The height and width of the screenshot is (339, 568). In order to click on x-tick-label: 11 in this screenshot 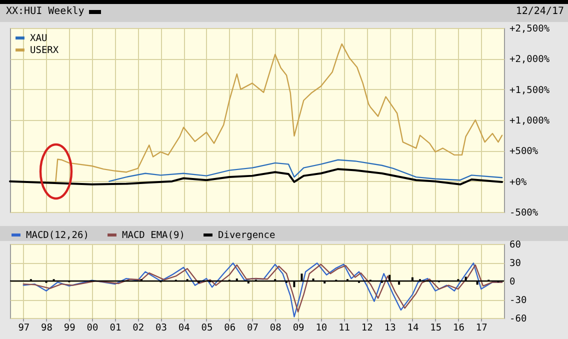, I will do `click(344, 328)`.